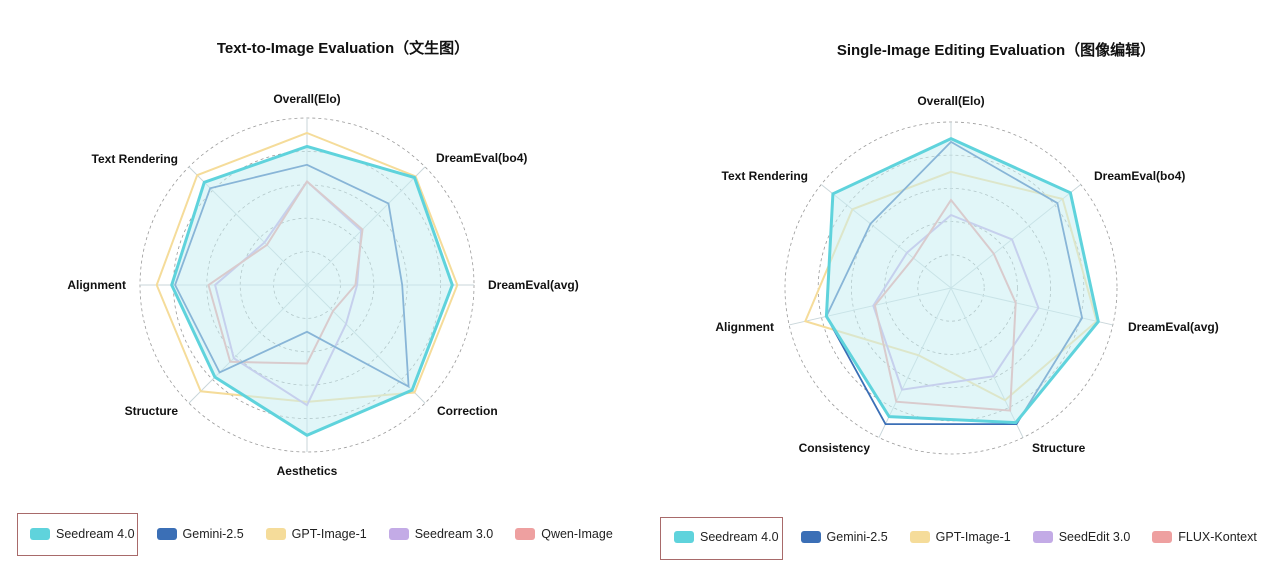 The width and height of the screenshot is (1280, 574). Describe the element at coordinates (467, 411) in the screenshot. I see `axis-label: Correction` at that location.